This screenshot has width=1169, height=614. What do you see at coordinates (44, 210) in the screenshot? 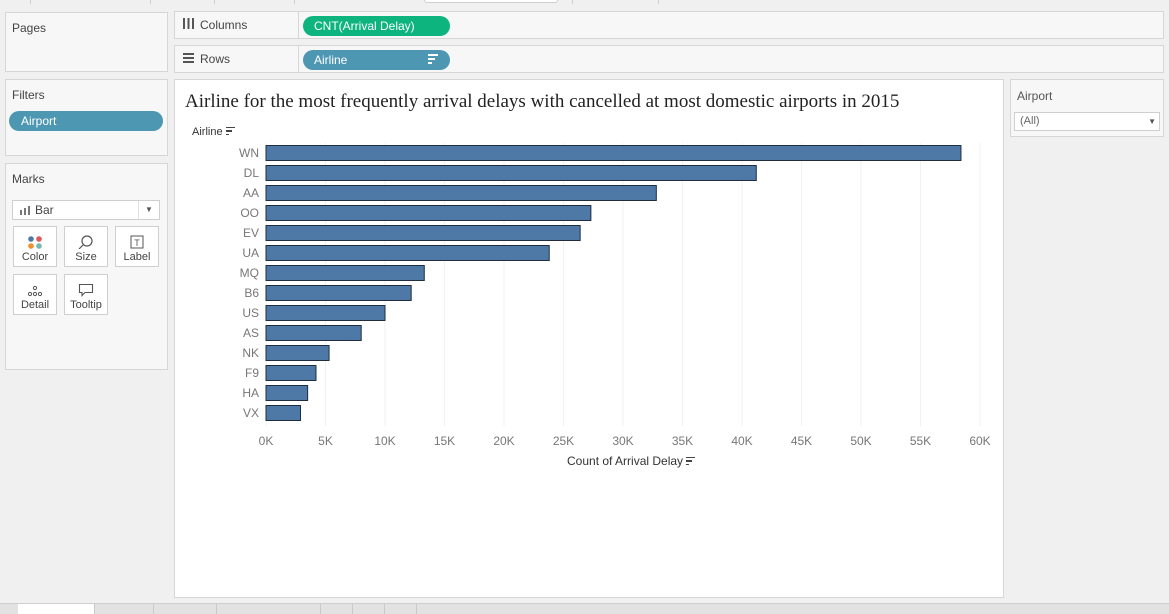
I see `mark-type-value: Bar` at bounding box center [44, 210].